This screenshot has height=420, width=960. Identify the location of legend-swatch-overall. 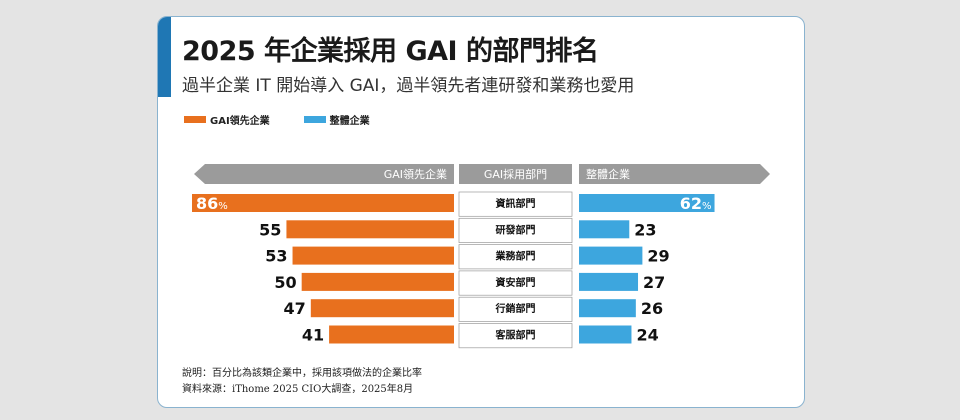
(314, 119).